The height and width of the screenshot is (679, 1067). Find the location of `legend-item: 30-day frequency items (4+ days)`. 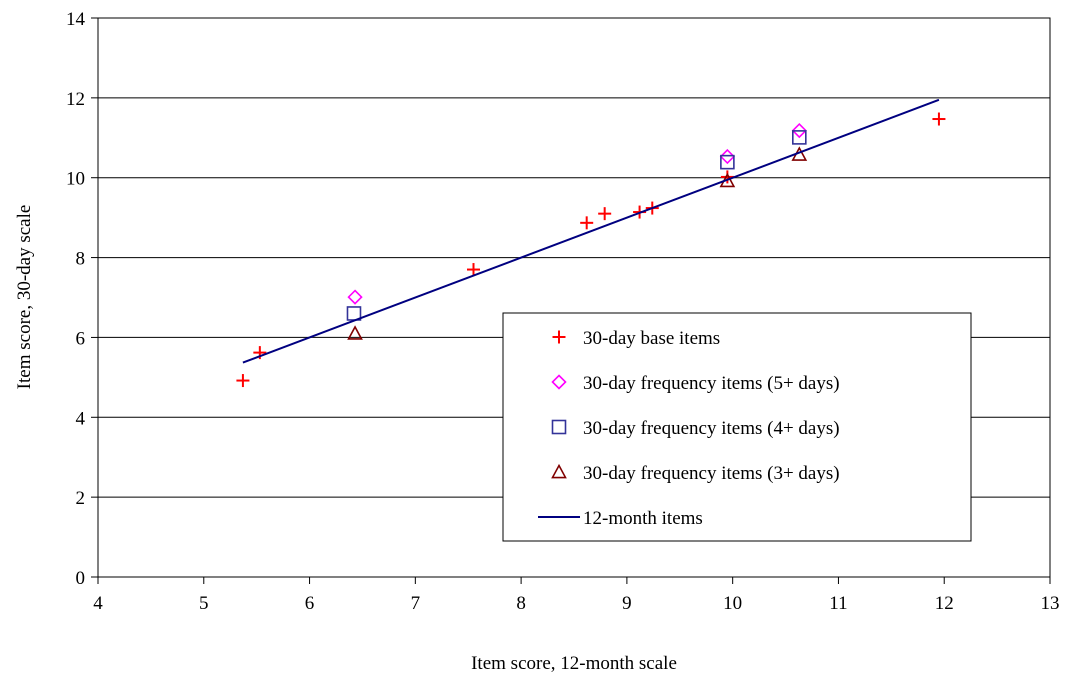

legend-item: 30-day frequency items (4+ days) is located at coordinates (695, 428).